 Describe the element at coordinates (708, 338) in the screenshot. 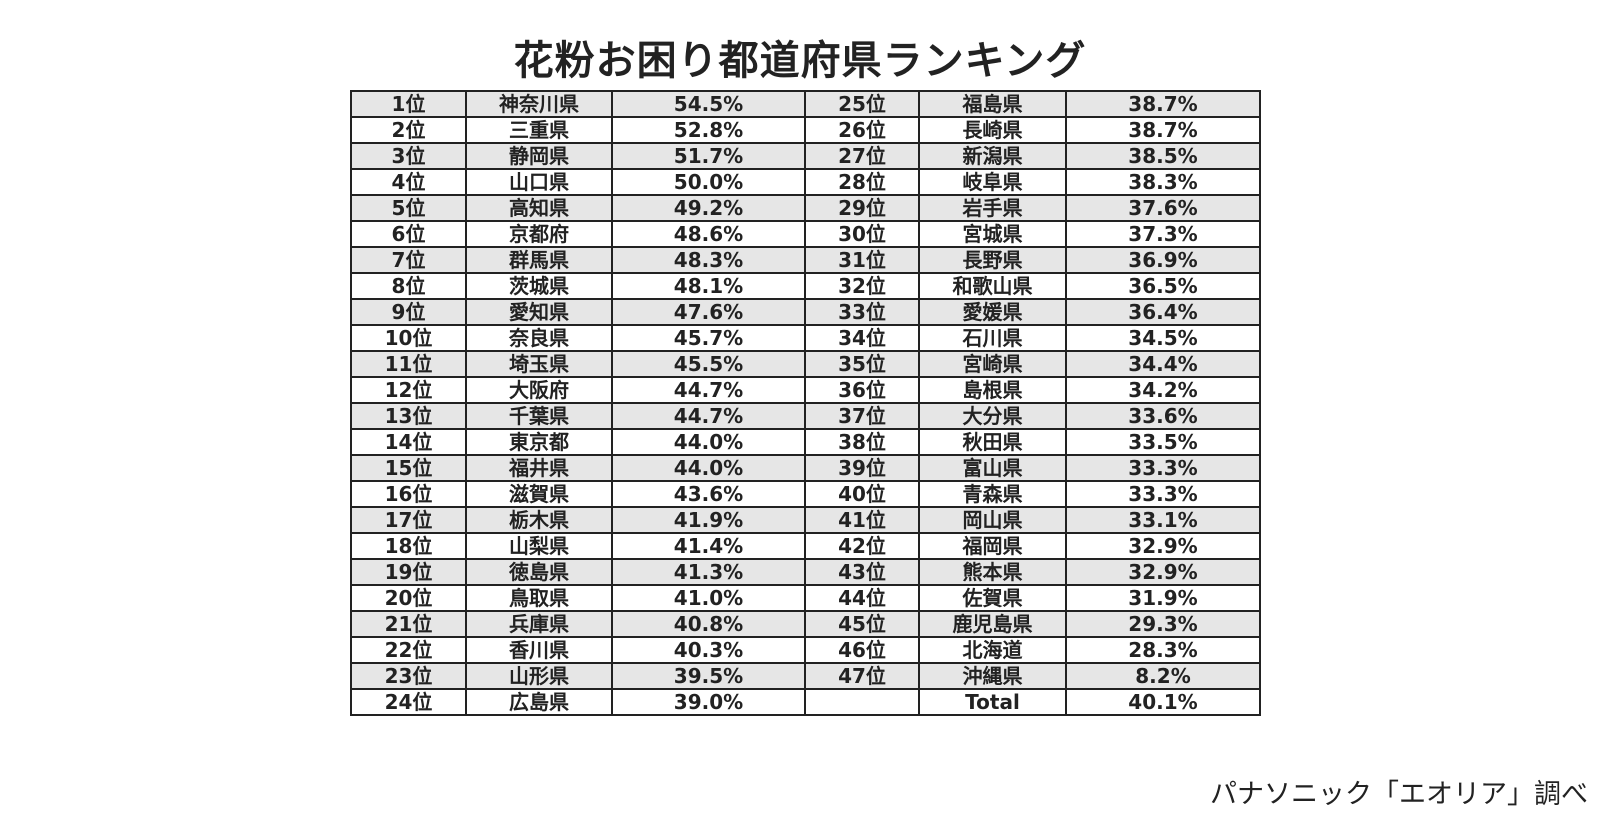

I see `percentage: 45.7%` at that location.